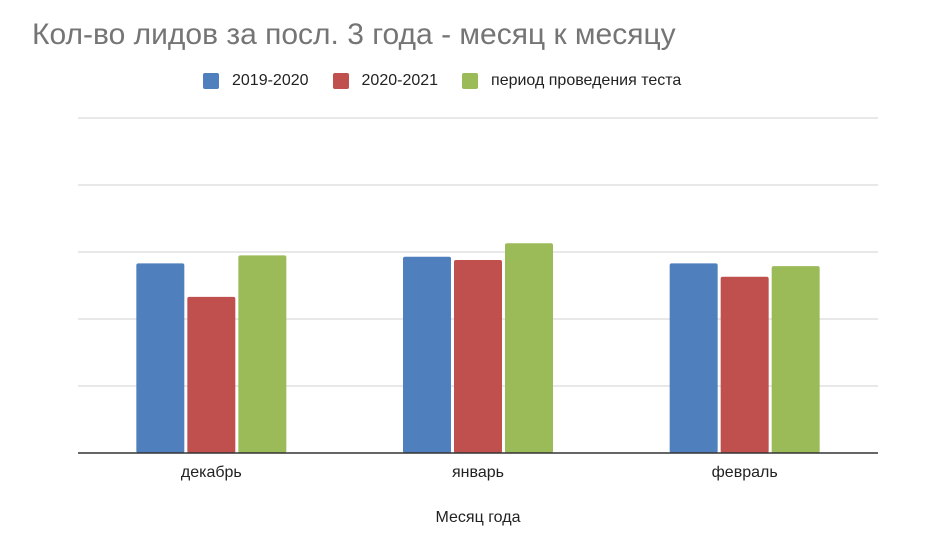 This screenshot has width=934, height=540. What do you see at coordinates (270, 80) in the screenshot?
I see `legend-label: 2019-2020` at bounding box center [270, 80].